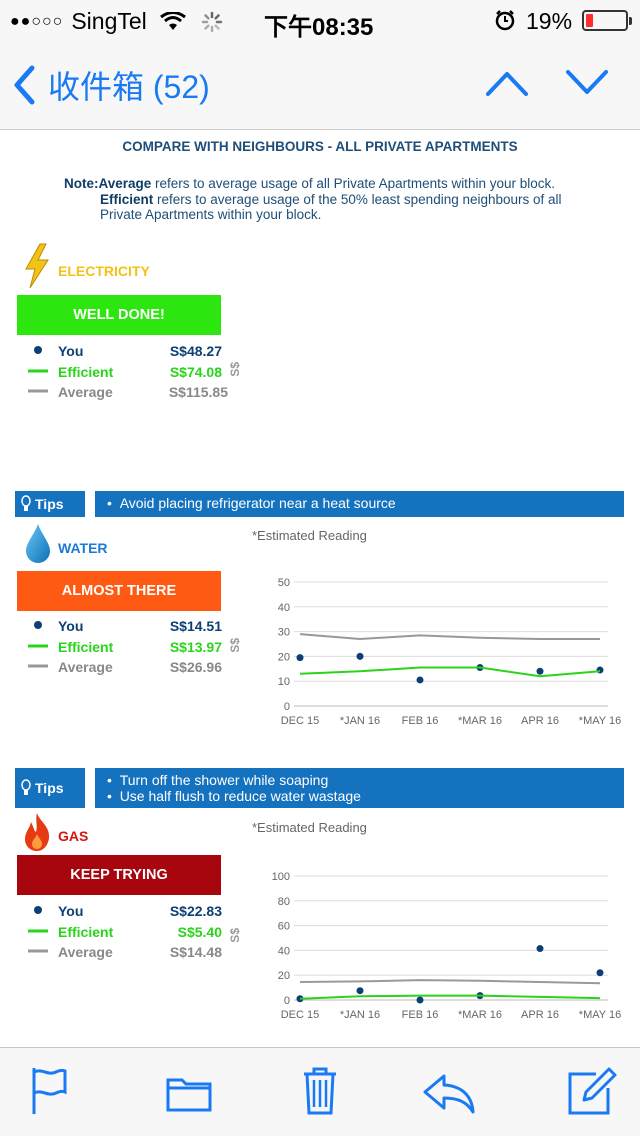  Describe the element at coordinates (320, 1091) in the screenshot. I see `trash-button` at that location.